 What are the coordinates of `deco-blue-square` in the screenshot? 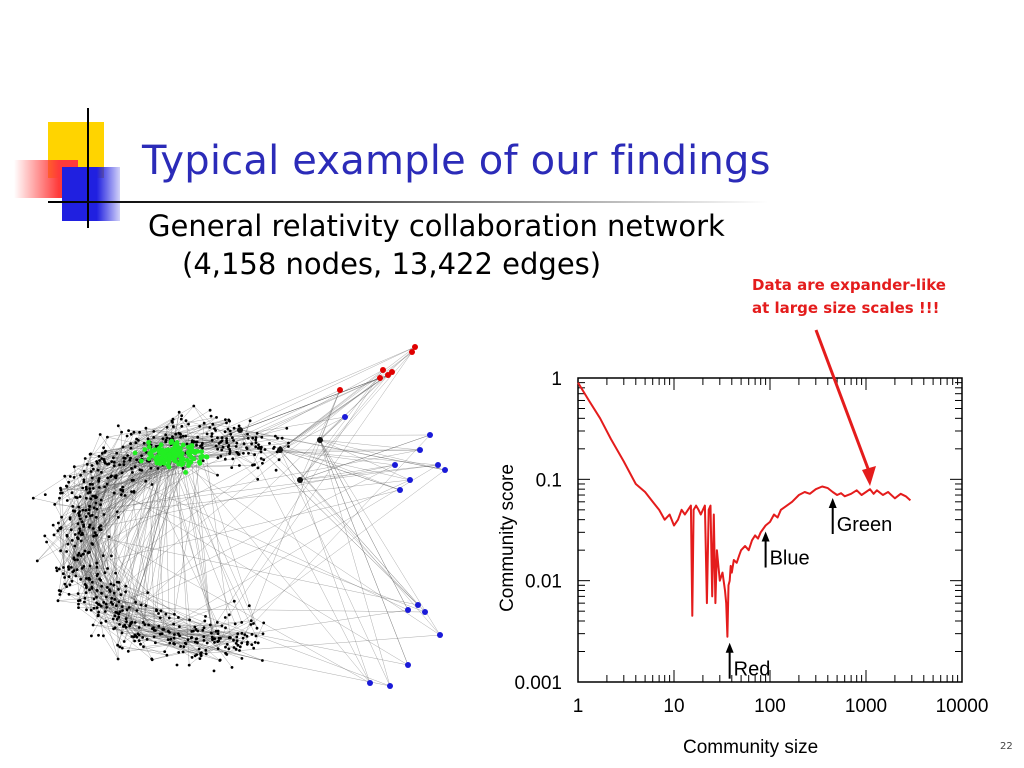 It's located at (91, 194).